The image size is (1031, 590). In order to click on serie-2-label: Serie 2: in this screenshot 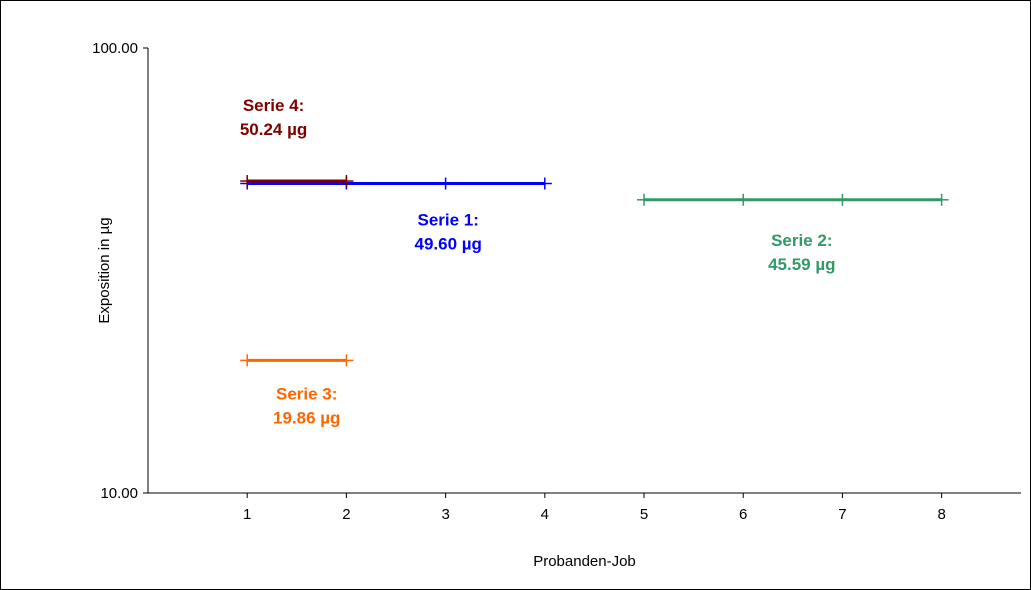, I will do `click(801, 240)`.